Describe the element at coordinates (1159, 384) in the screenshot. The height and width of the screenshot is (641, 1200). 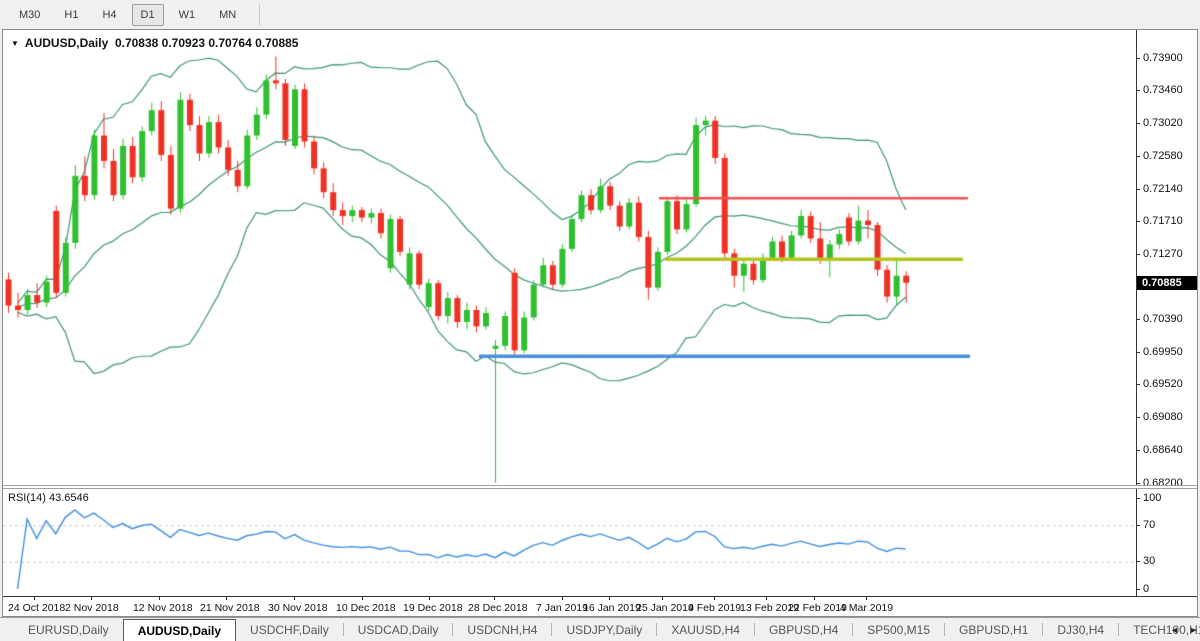
I see `price-axis-label: 0.69520` at that location.